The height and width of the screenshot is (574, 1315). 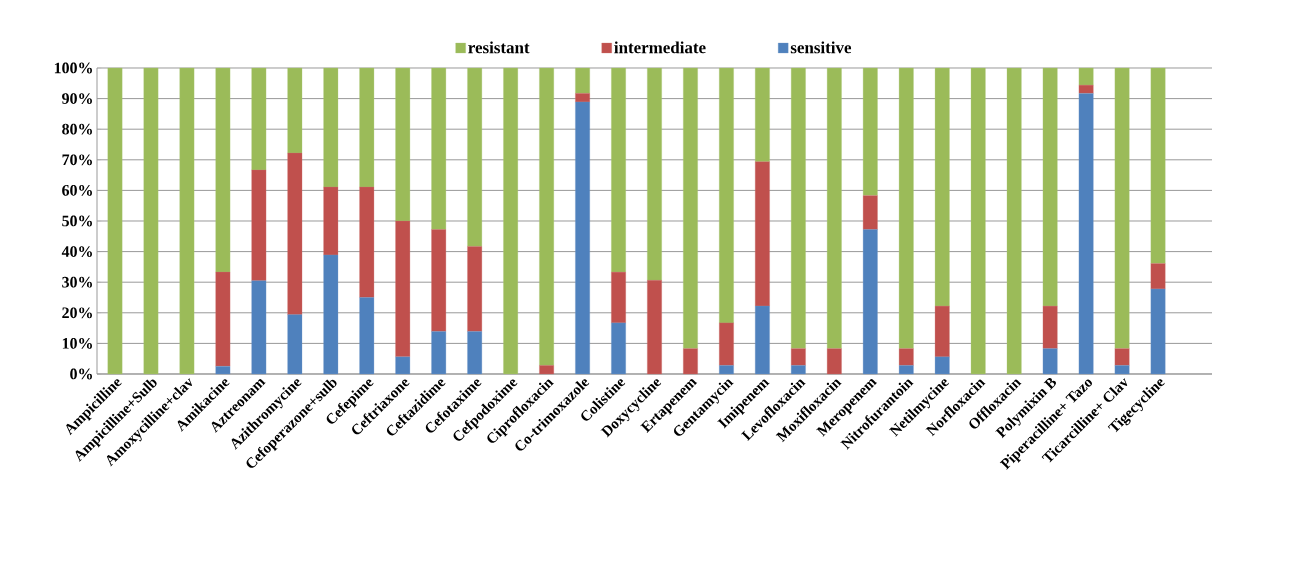 What do you see at coordinates (77, 98) in the screenshot?
I see `y-tick-label: 90%` at bounding box center [77, 98].